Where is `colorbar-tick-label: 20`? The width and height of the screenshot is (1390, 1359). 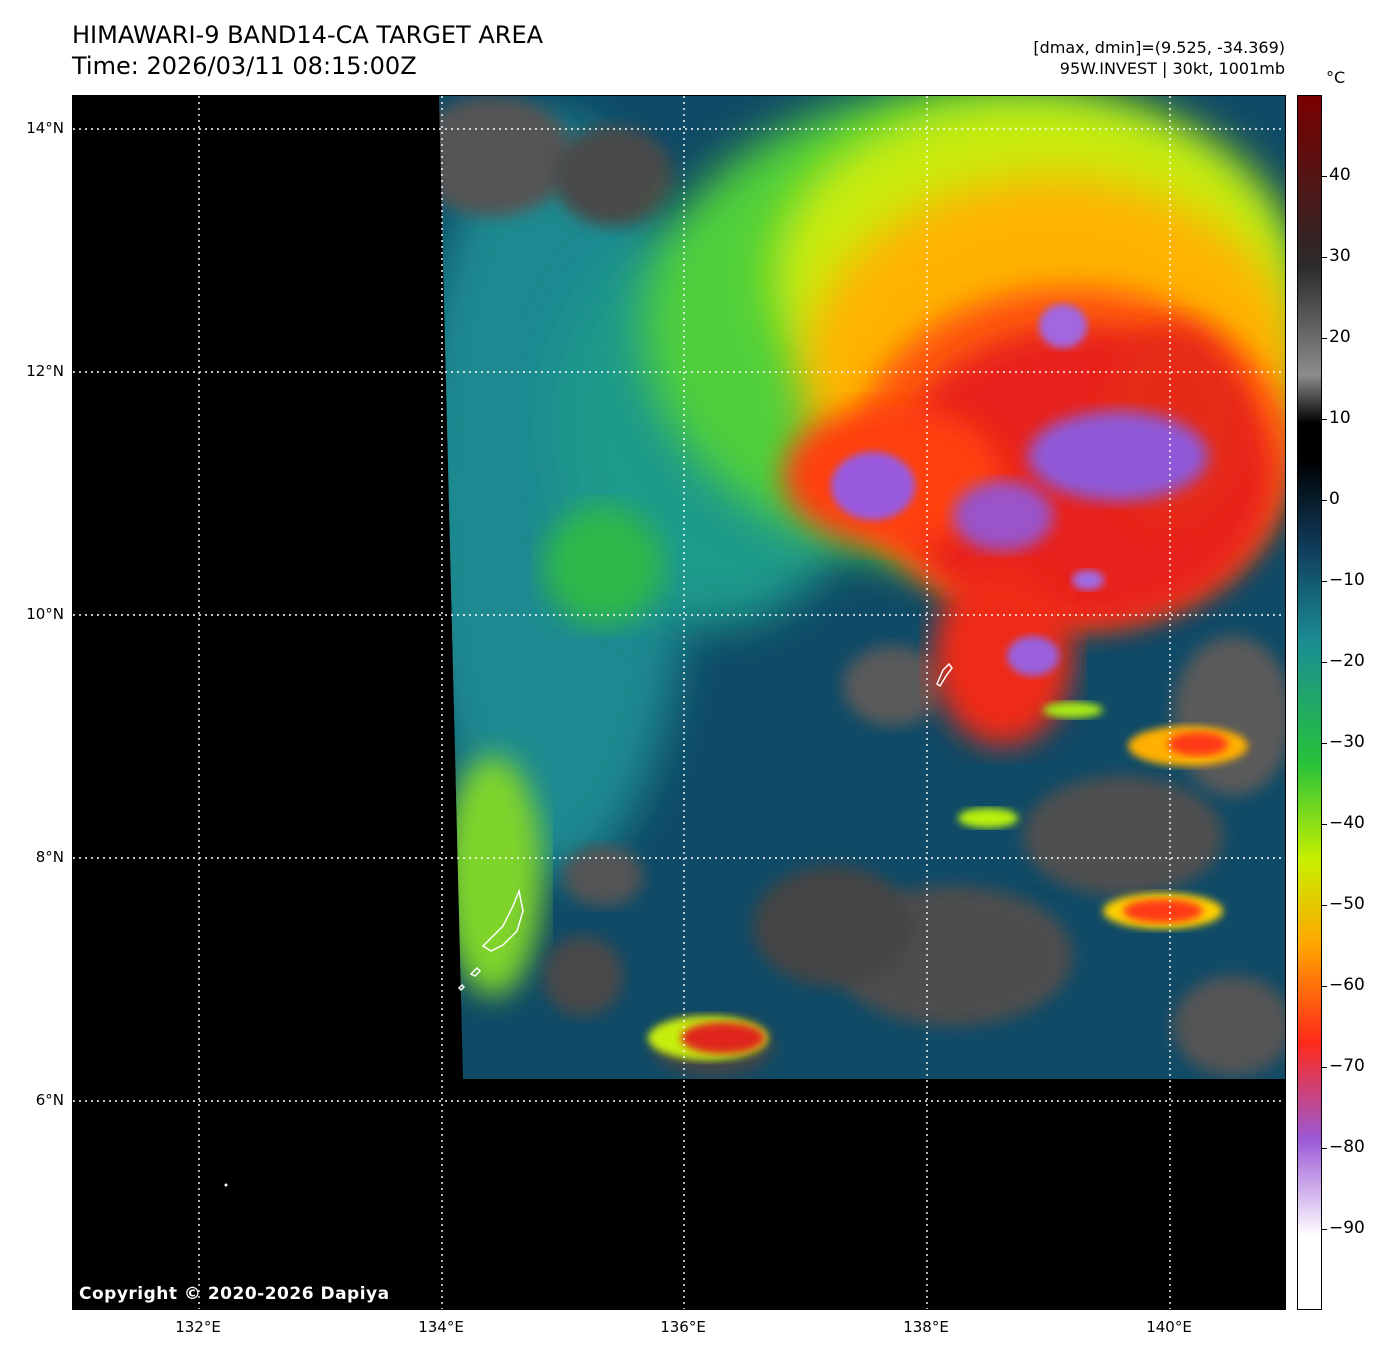 colorbar-tick-label: 20 is located at coordinates (1340, 337).